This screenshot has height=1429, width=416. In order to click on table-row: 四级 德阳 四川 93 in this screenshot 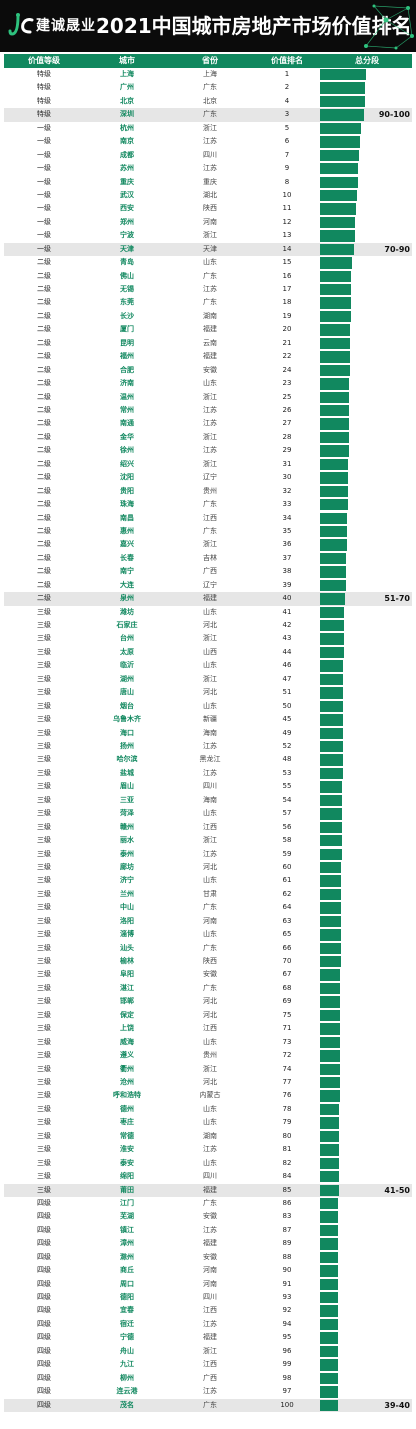, I will do `click(208, 1297)`.